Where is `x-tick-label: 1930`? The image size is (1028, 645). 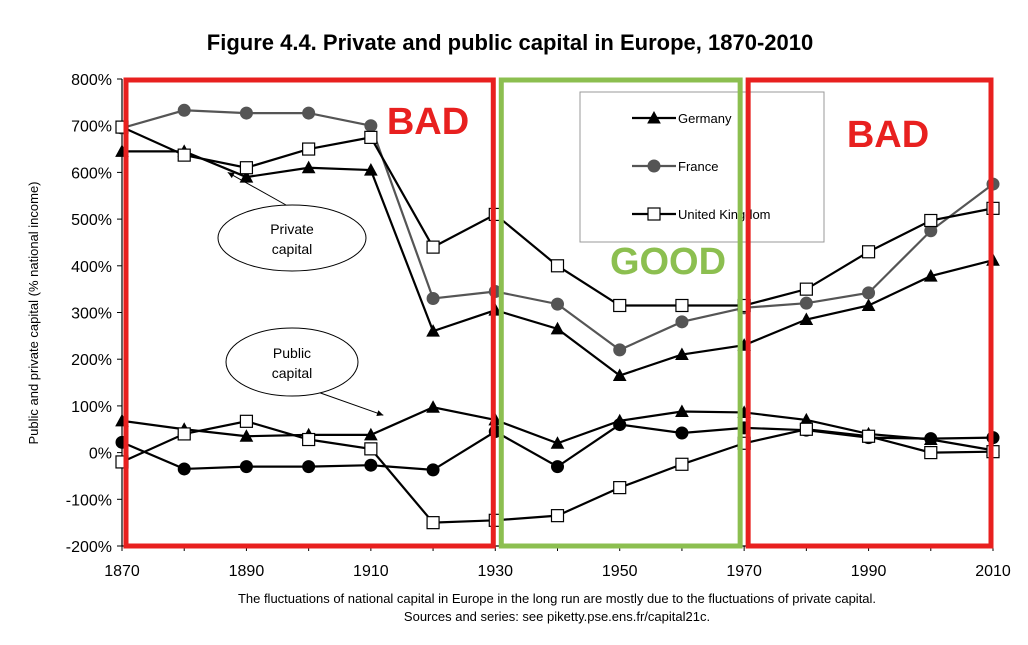
x-tick-label: 1930 is located at coordinates (495, 571).